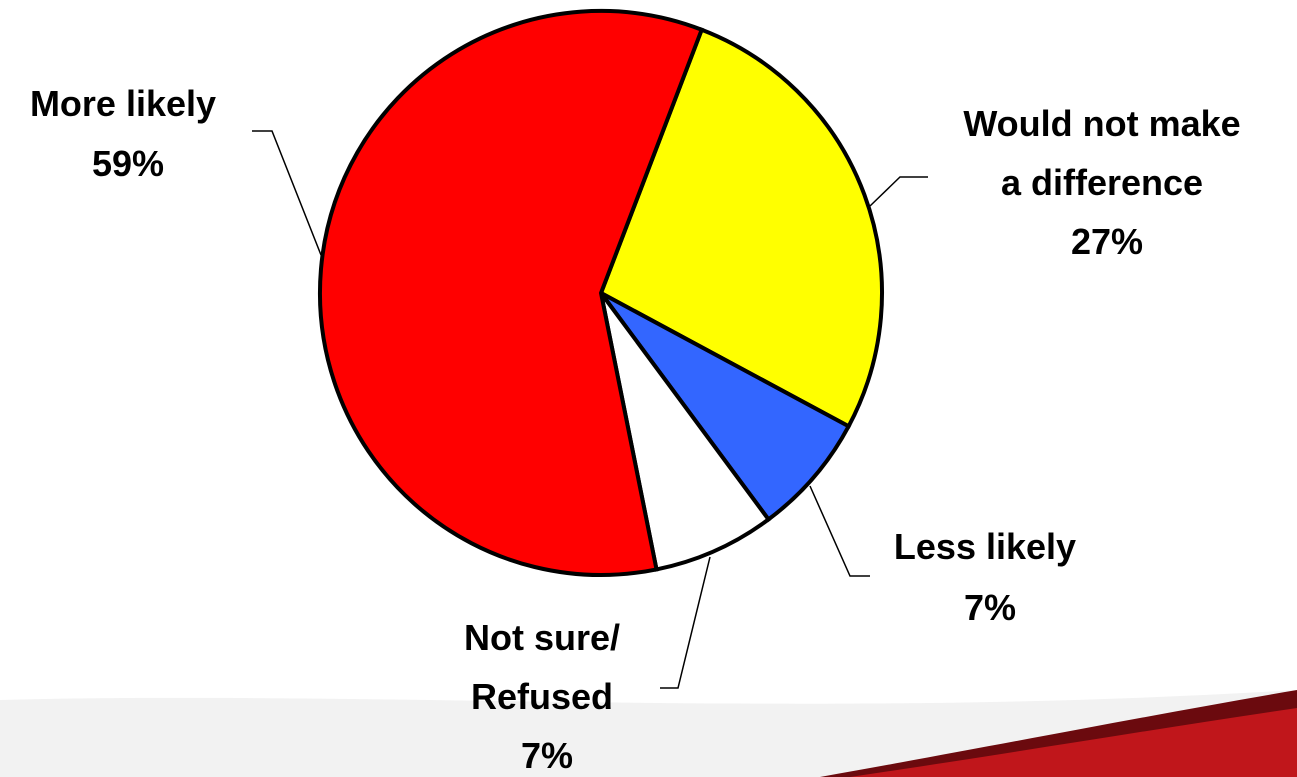 Image resolution: width=1297 pixels, height=777 pixels. Describe the element at coordinates (741, 228) in the screenshot. I see `pie-slice-would-not-make-a-difference` at that location.